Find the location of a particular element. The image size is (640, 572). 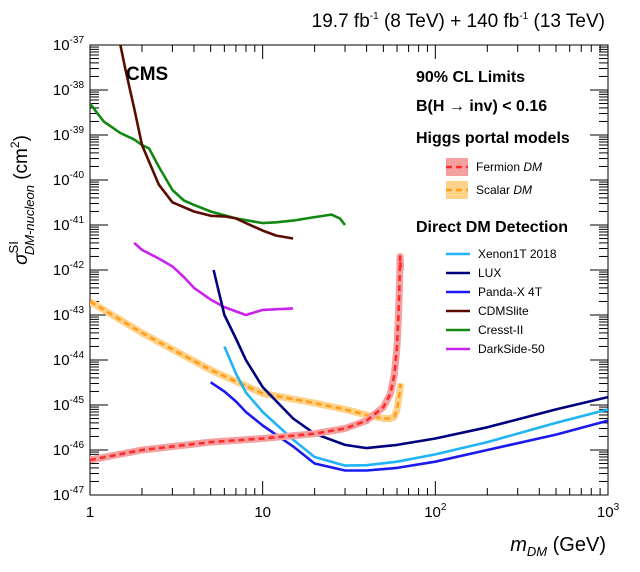

legend-entry-lux: LUX is located at coordinates (473, 273).